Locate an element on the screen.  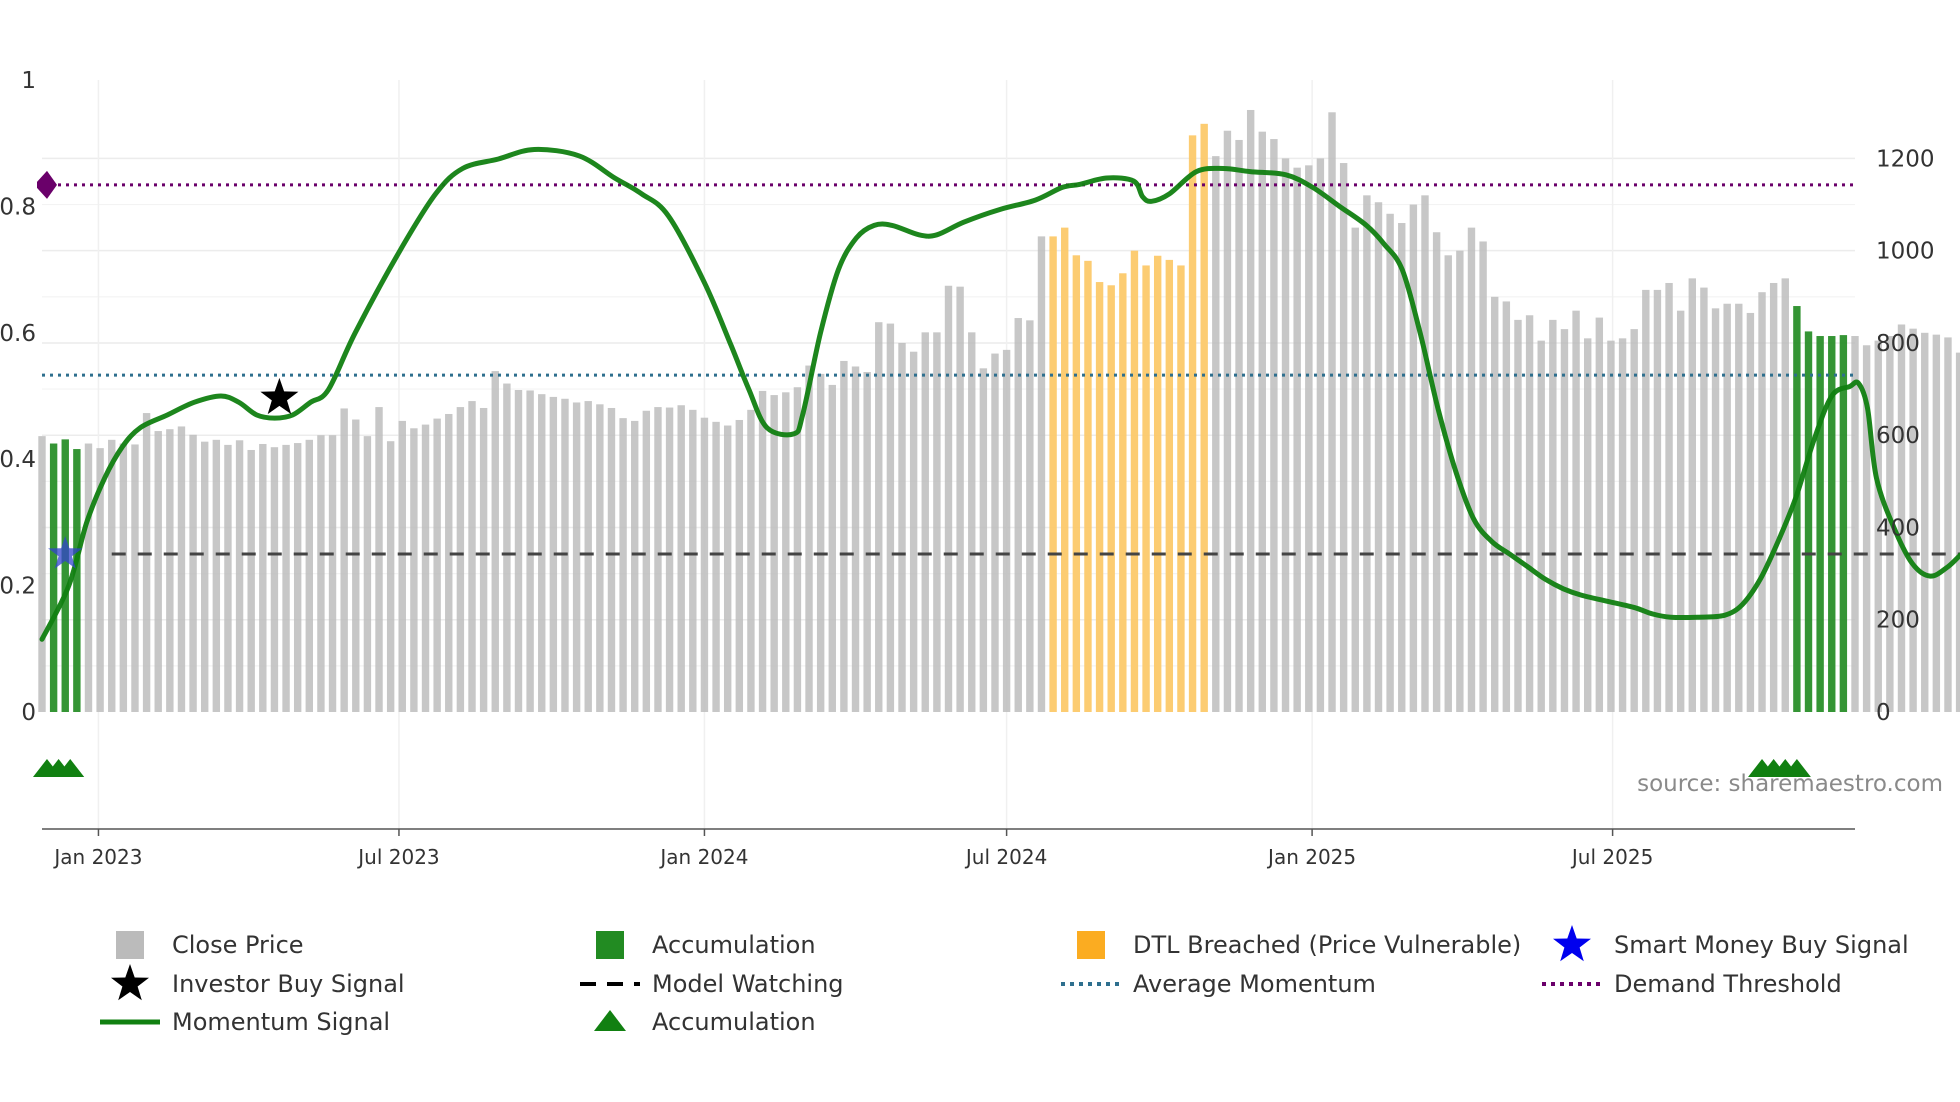
legend-label-7: Demand Threshold is located at coordinates (1728, 984).